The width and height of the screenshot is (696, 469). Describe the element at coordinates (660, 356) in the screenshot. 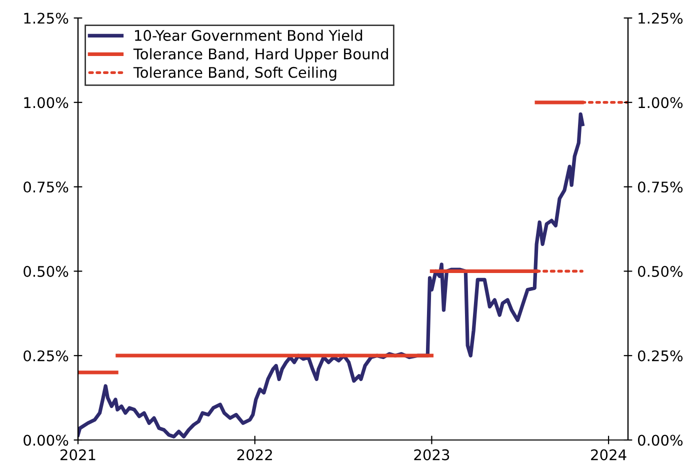

I see `y2-tick-label: 0.25%` at that location.